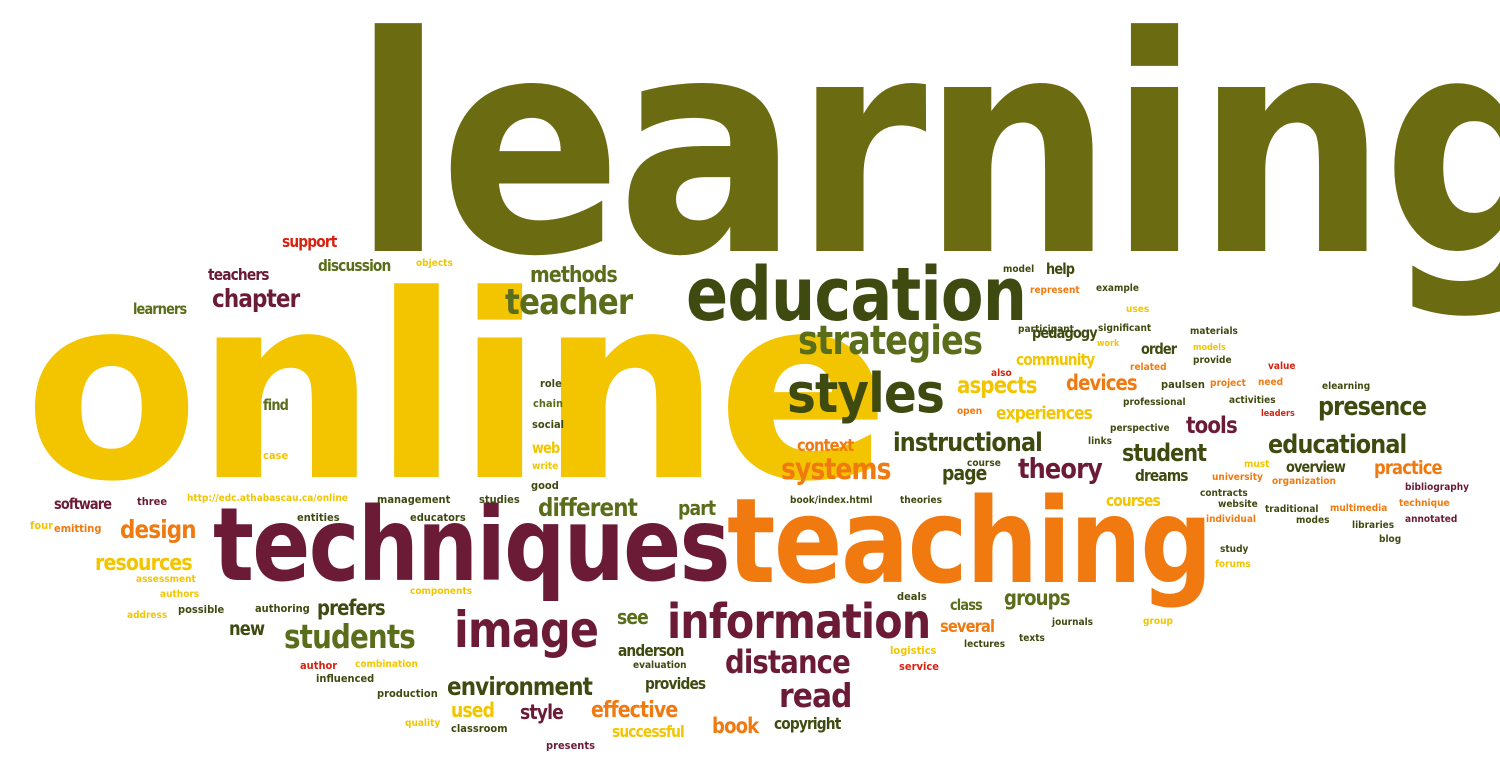 The image size is (1500, 778). Describe the element at coordinates (890, 341) in the screenshot. I see `word-strategies: strategies` at that location.